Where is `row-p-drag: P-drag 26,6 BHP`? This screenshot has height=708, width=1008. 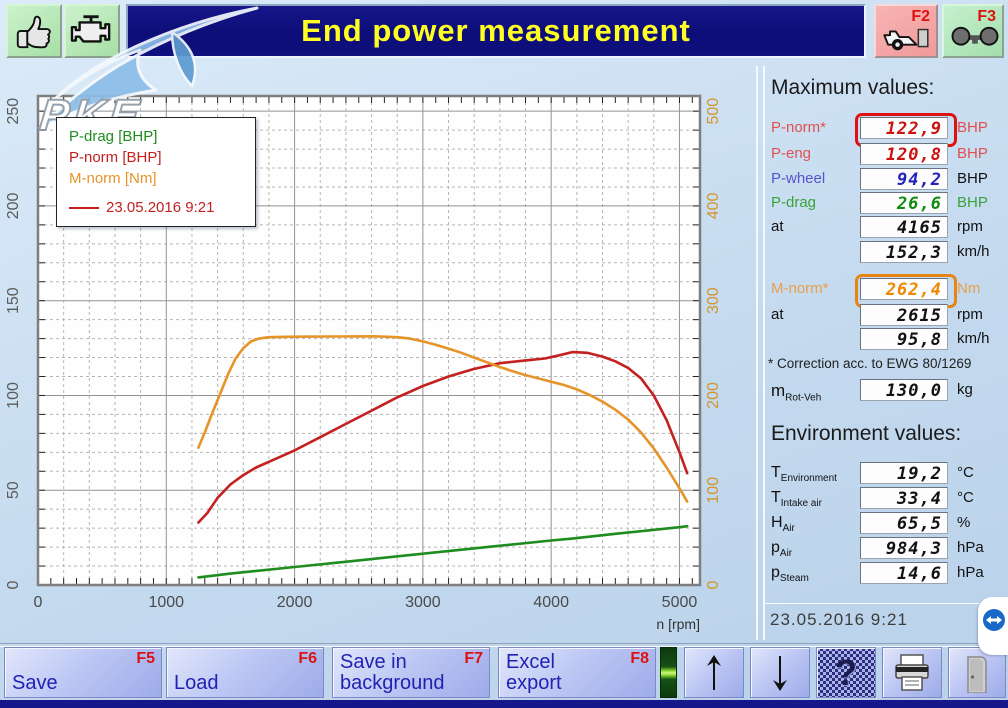 row-p-drag: P-drag 26,6 BHP is located at coordinates (879, 203).